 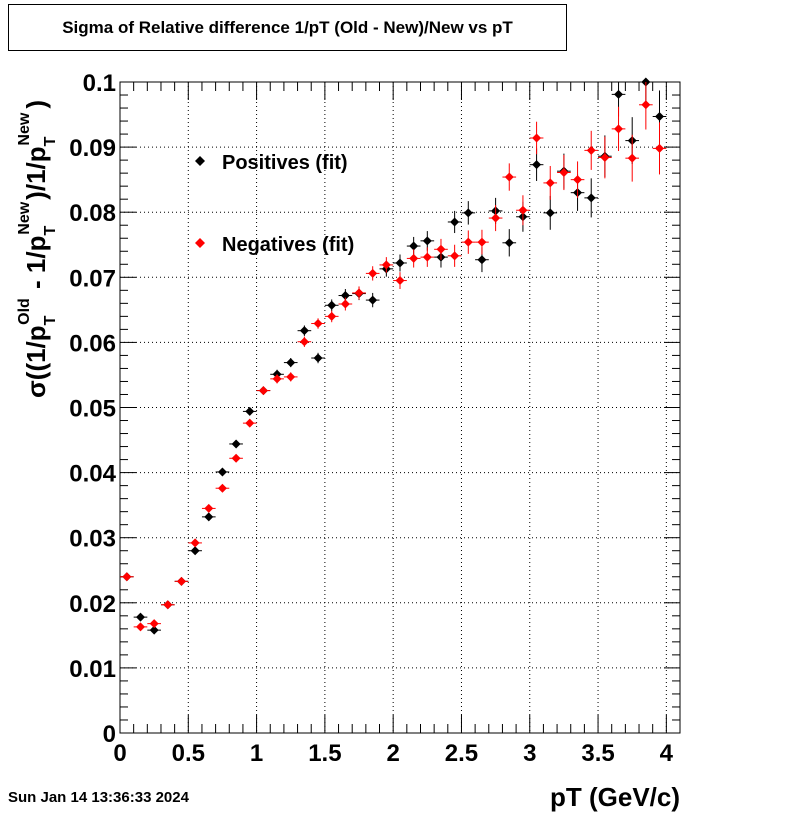 I want to click on x-tick-label: 1, so click(x=256, y=753).